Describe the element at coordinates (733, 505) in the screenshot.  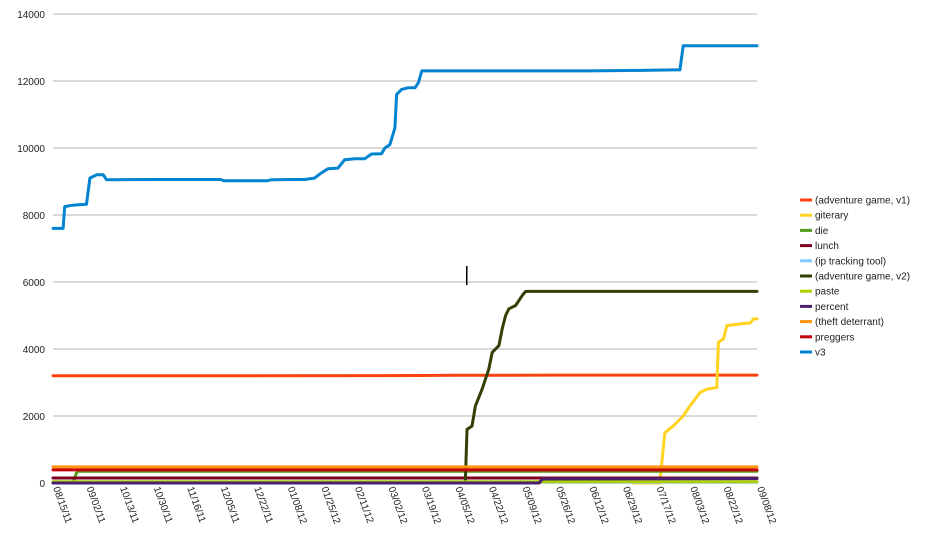
I see `x-tick-label: 08/22/12` at that location.